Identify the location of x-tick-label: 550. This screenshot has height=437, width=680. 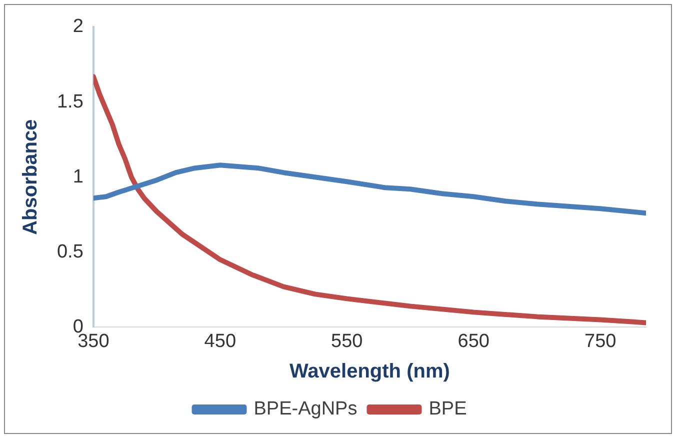
(347, 341).